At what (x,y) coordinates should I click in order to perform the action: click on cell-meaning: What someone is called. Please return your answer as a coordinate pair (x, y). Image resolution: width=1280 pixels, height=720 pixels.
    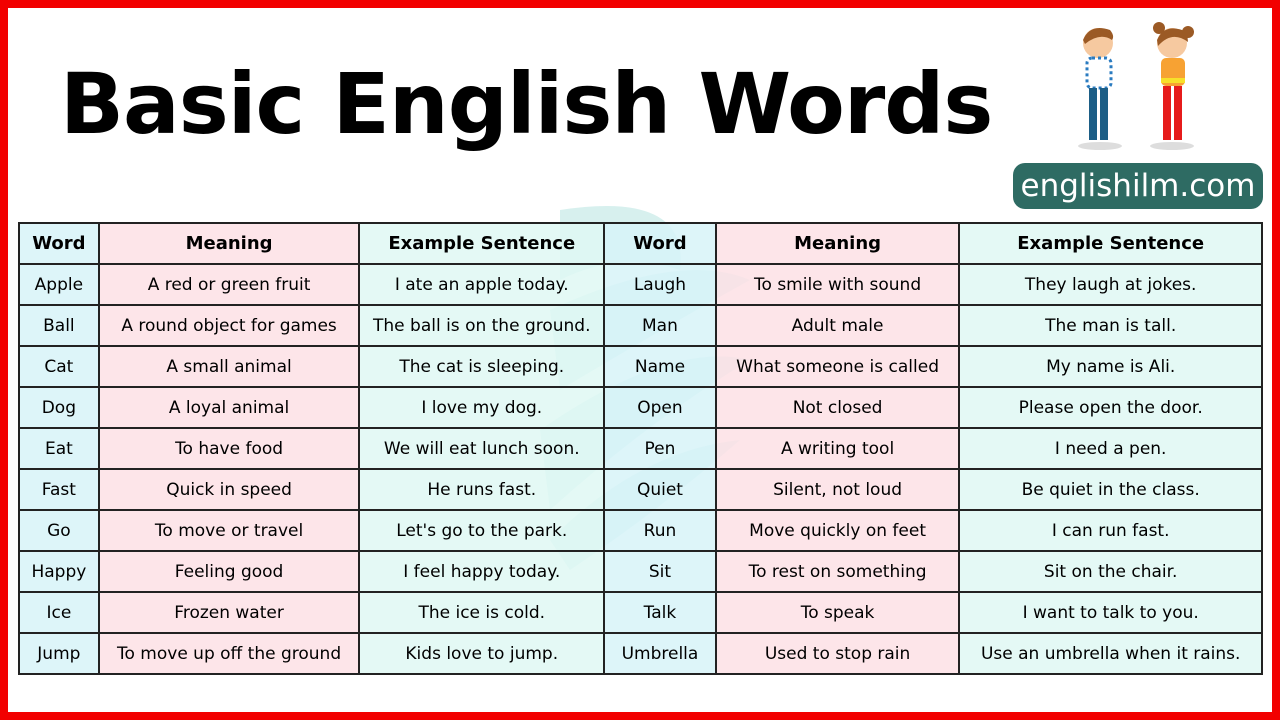
    Looking at the image, I should click on (837, 366).